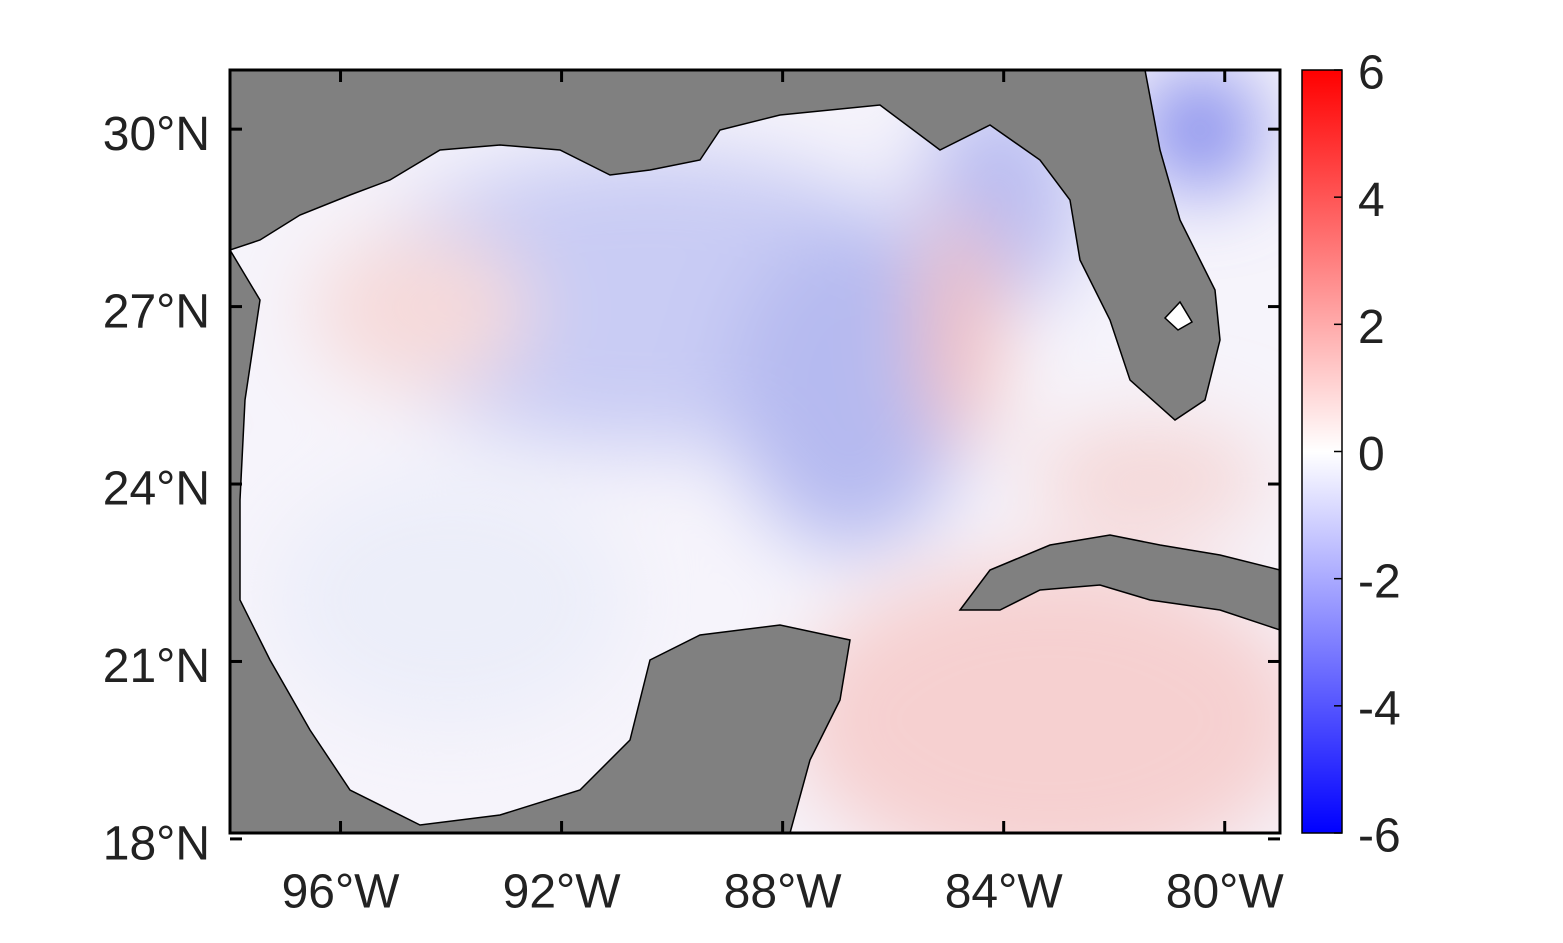 The image size is (1563, 943). I want to click on colorbar-tick-label: 0, so click(1371, 454).